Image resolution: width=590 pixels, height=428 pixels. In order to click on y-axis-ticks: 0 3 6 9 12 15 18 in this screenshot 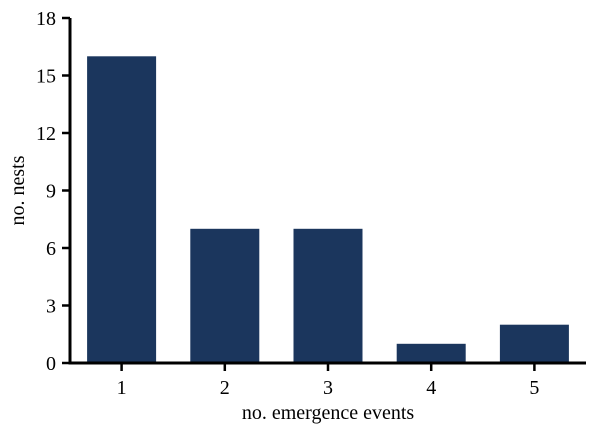, I will do `click(53, 191)`.